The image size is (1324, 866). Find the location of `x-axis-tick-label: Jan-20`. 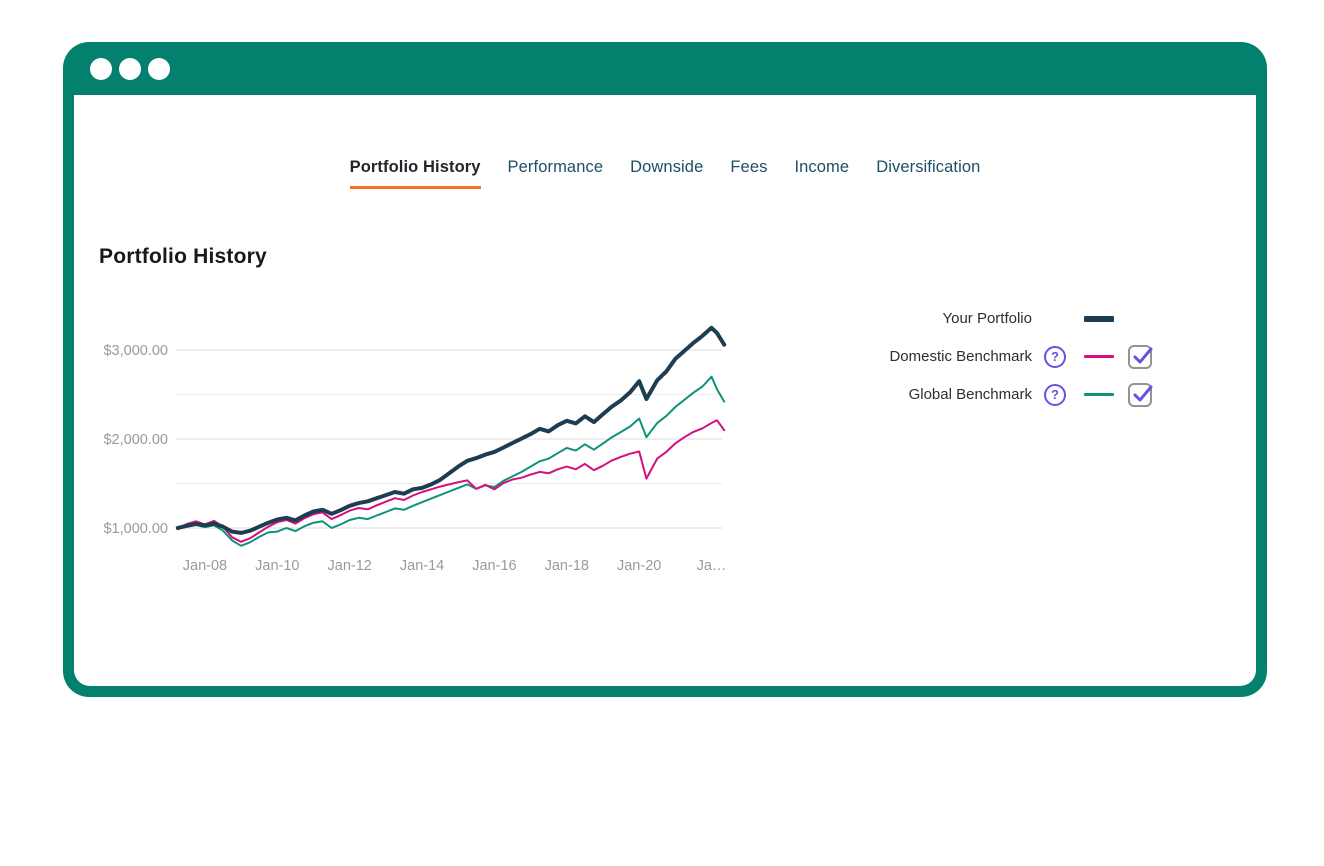

x-axis-tick-label: Jan-20 is located at coordinates (639, 566).